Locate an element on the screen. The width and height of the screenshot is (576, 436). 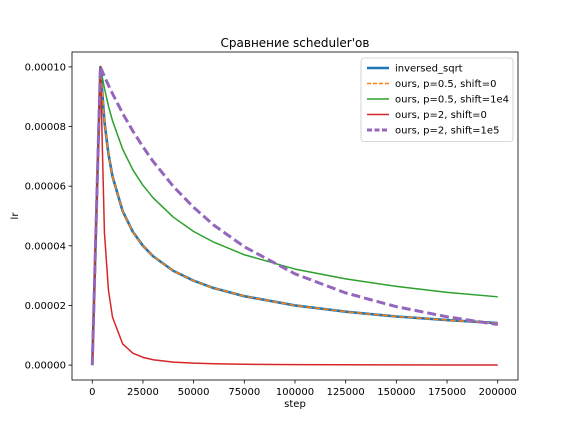
legend-box is located at coordinates (437, 99).